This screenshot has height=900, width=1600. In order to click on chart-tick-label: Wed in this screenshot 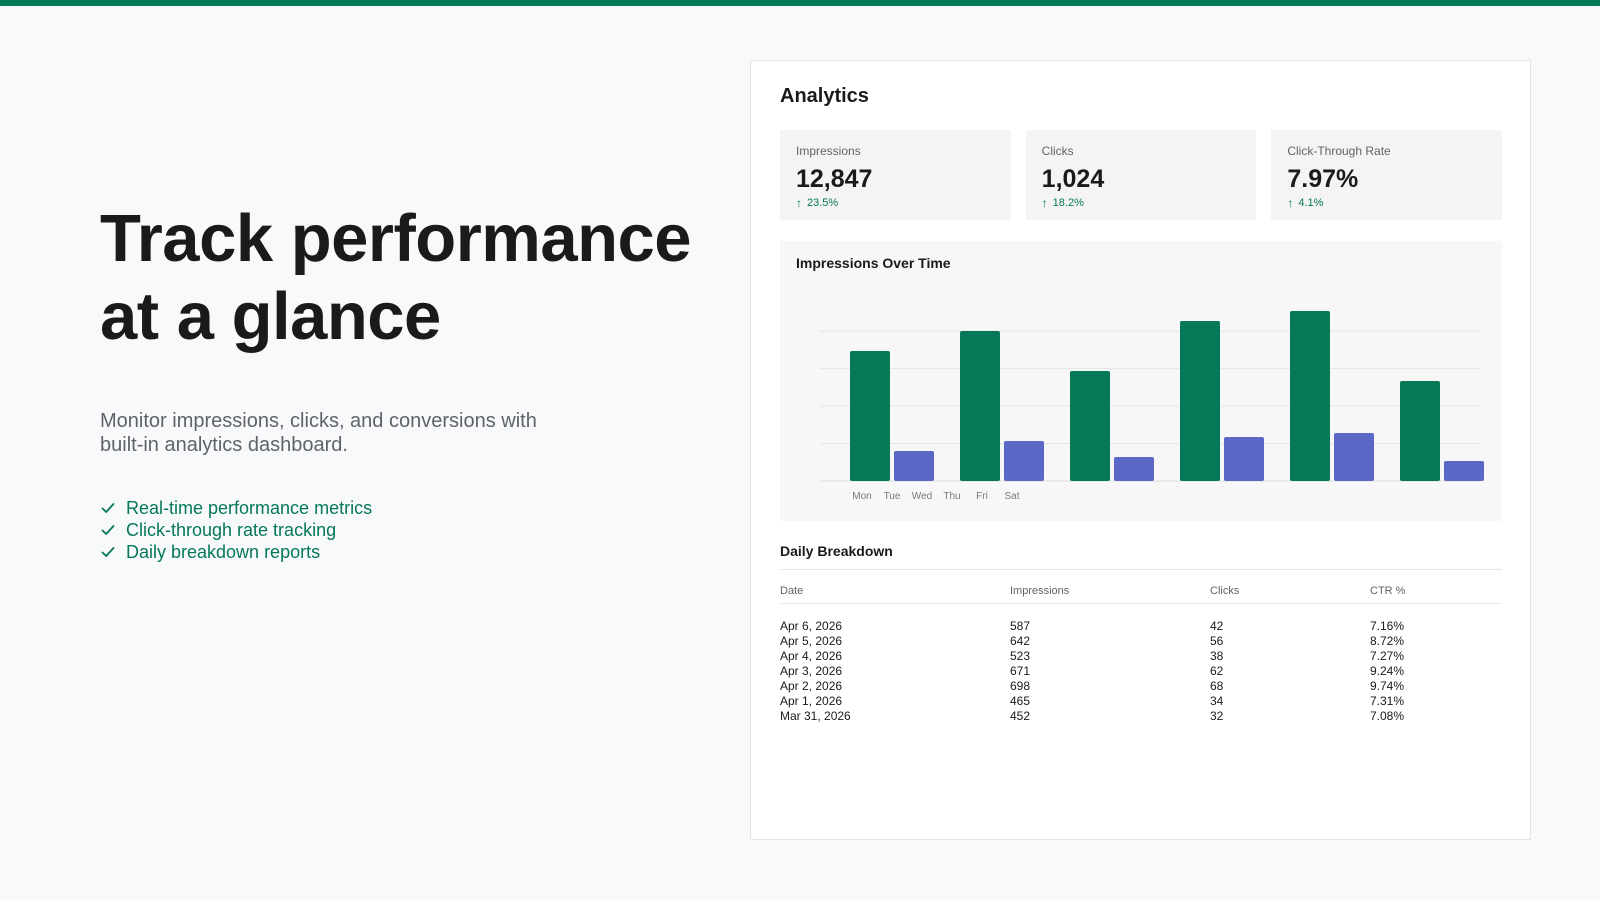, I will do `click(922, 496)`.